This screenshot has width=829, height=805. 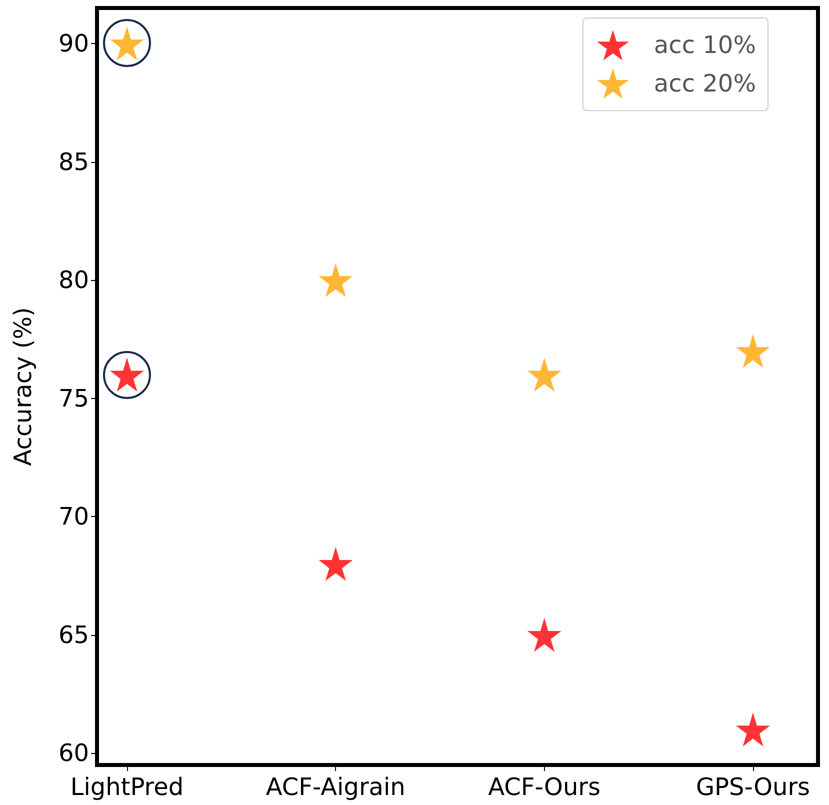 I want to click on legend-label: acc 10%, so click(x=705, y=45).